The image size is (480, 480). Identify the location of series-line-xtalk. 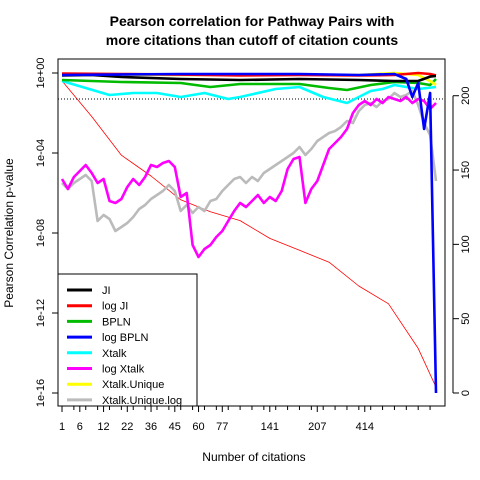
(249, 92).